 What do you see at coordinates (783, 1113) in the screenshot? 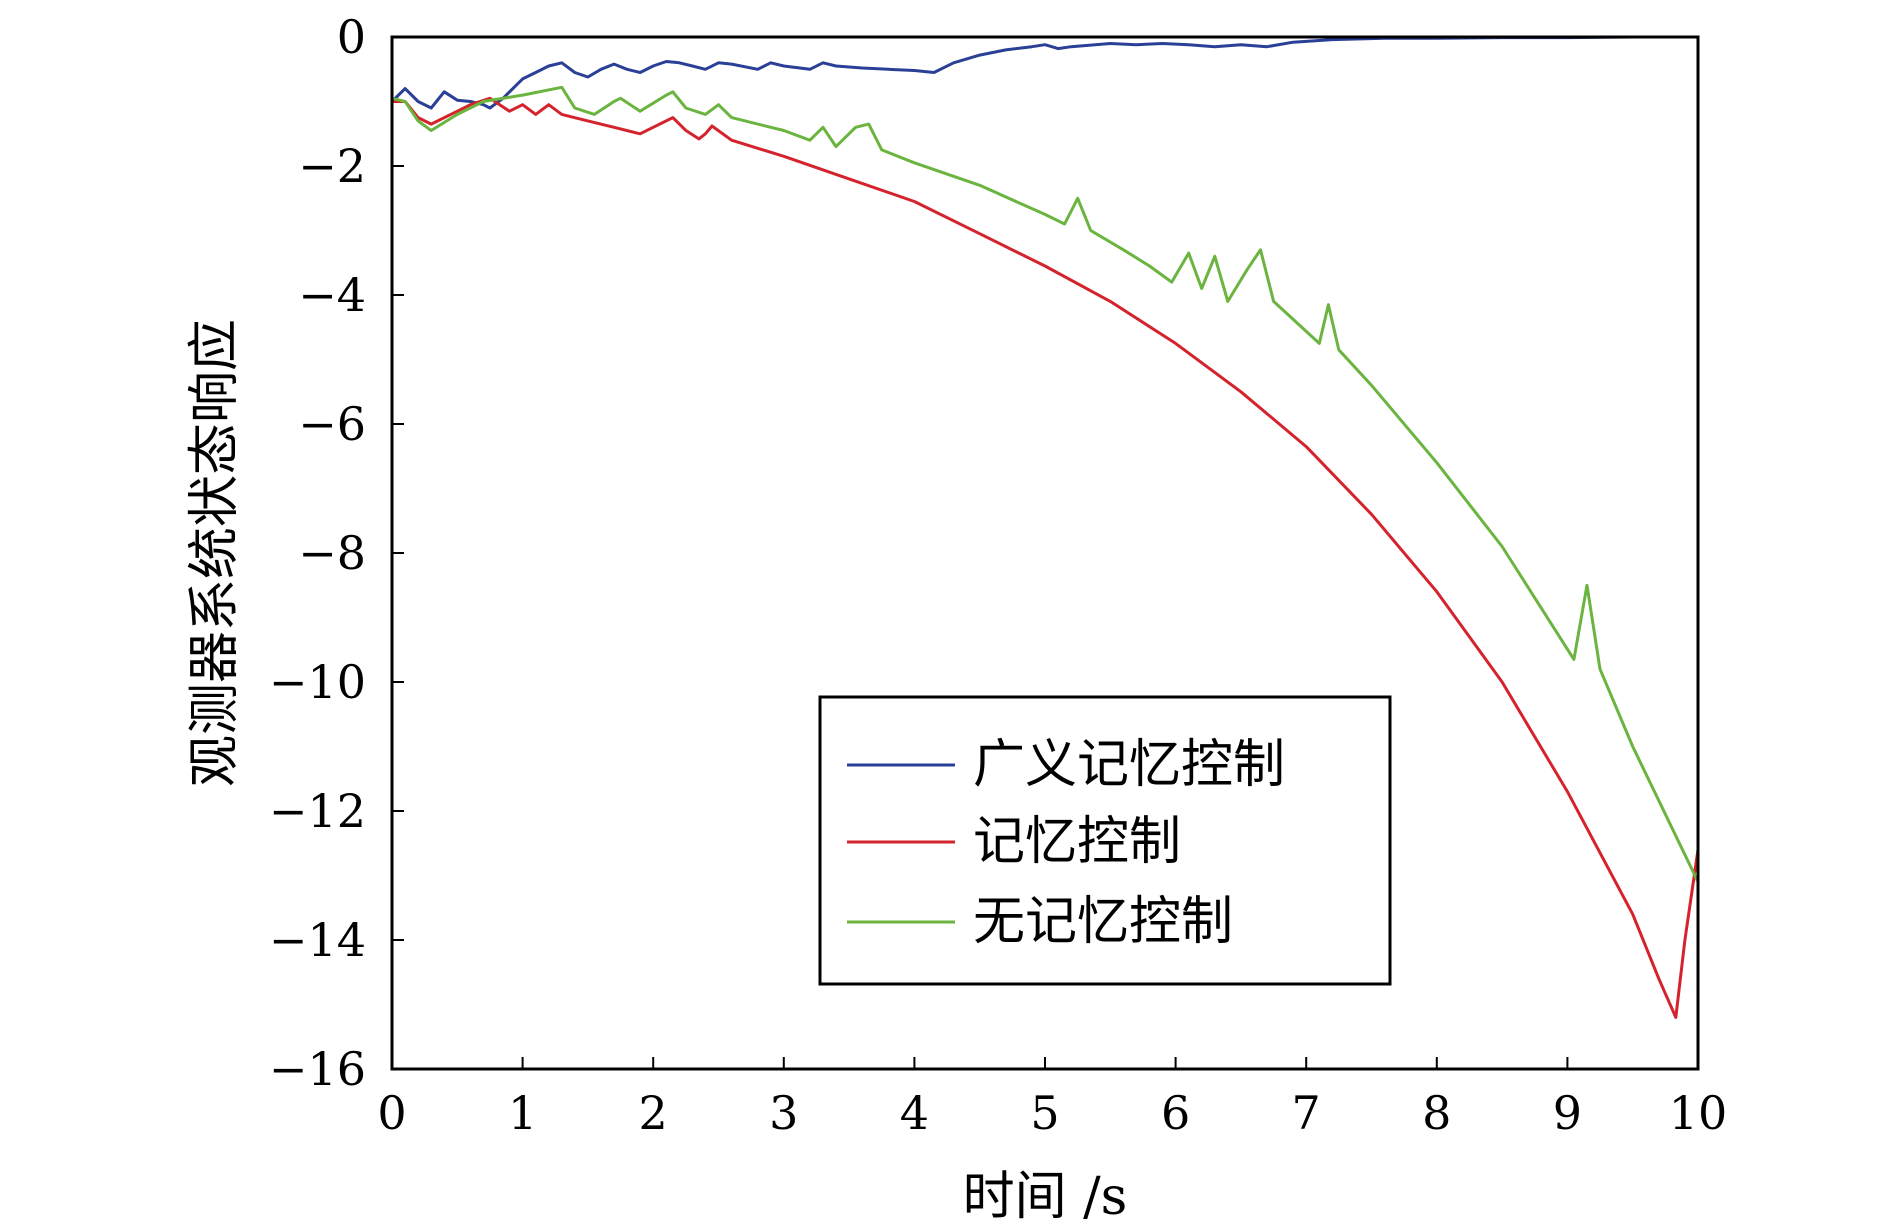
I see `x-tick-label-3: 3` at bounding box center [783, 1113].